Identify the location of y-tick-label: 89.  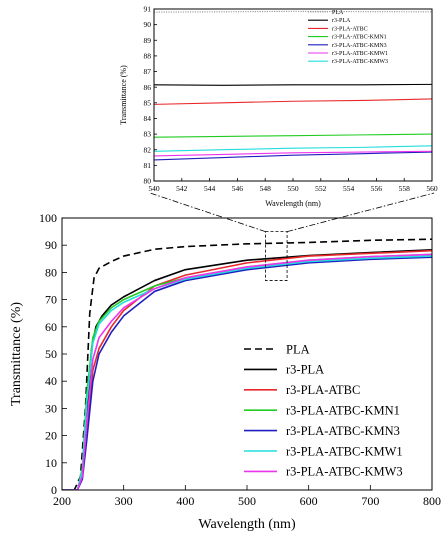
(148, 40).